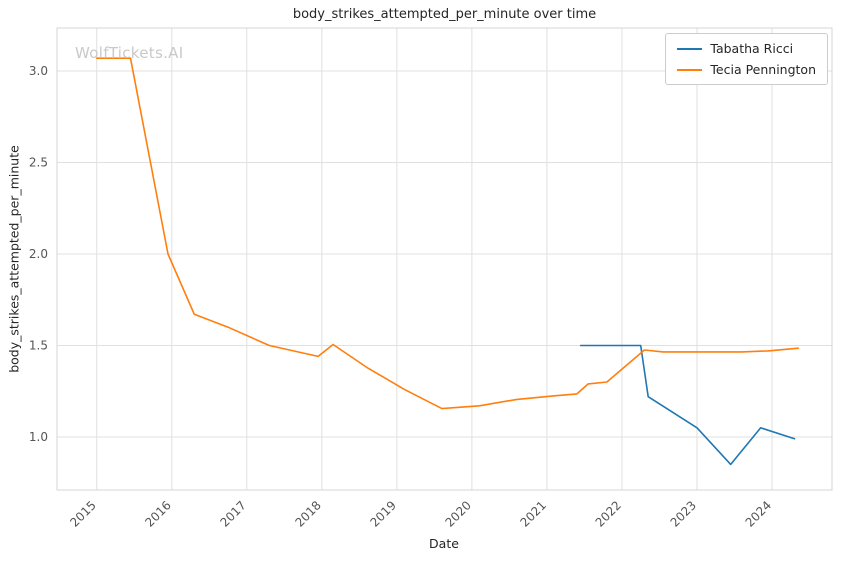 This screenshot has height=561, width=844. What do you see at coordinates (533, 513) in the screenshot?
I see `x-tick-label: 2021` at bounding box center [533, 513].